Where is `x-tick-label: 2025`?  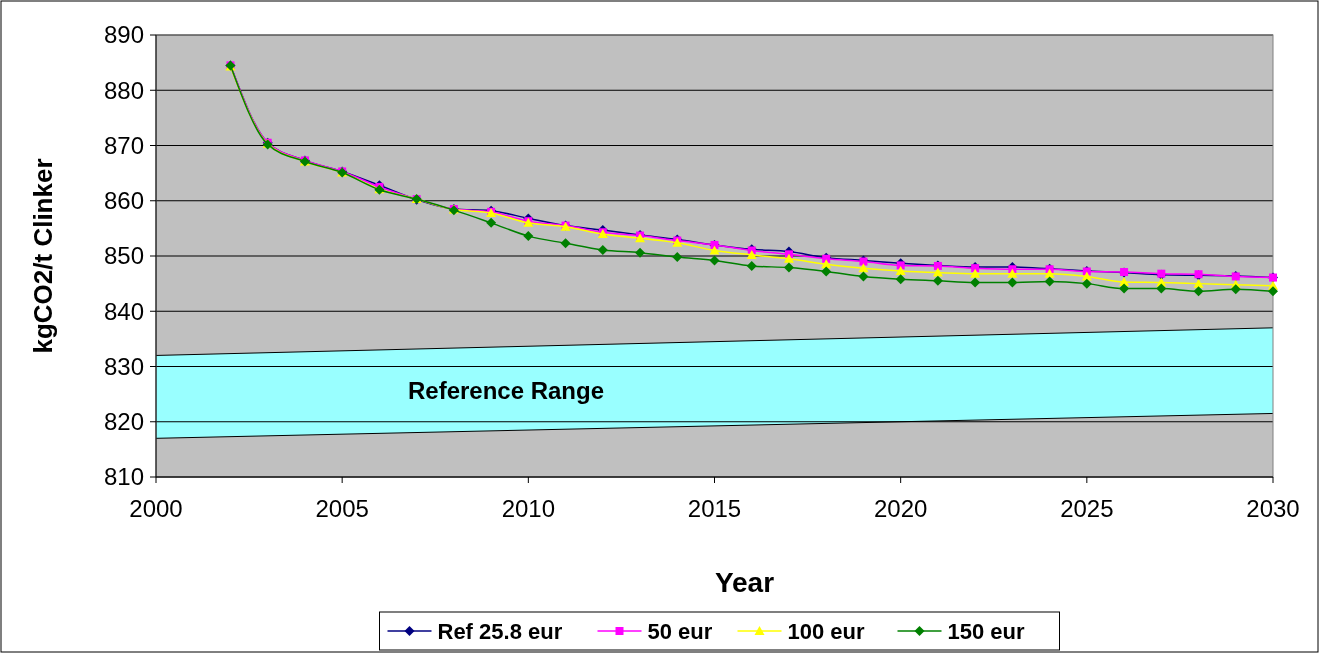 x-tick-label: 2025 is located at coordinates (1087, 508).